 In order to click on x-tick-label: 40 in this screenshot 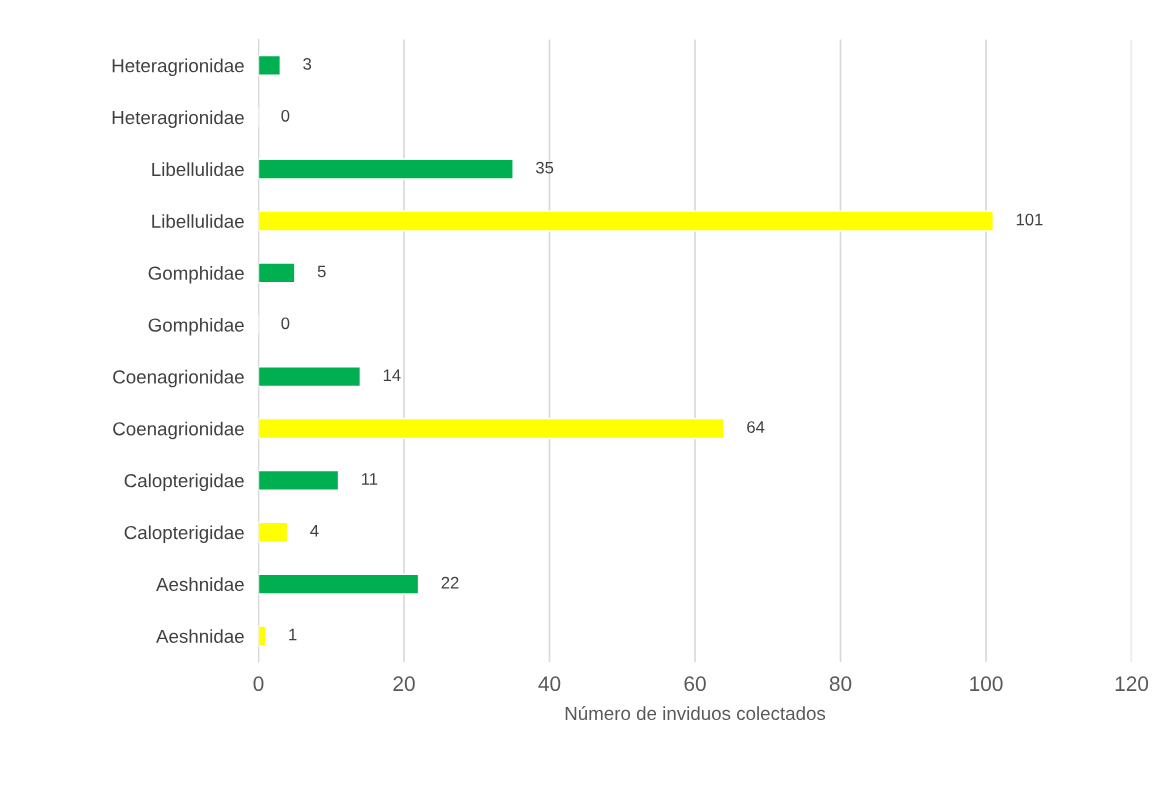, I will do `click(549, 684)`.